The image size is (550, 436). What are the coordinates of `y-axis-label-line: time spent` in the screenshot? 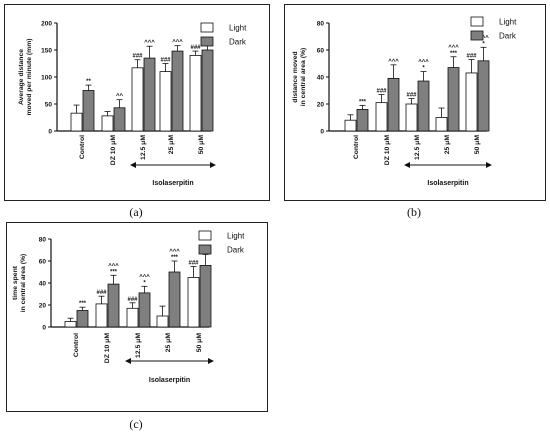 It's located at (15, 282).